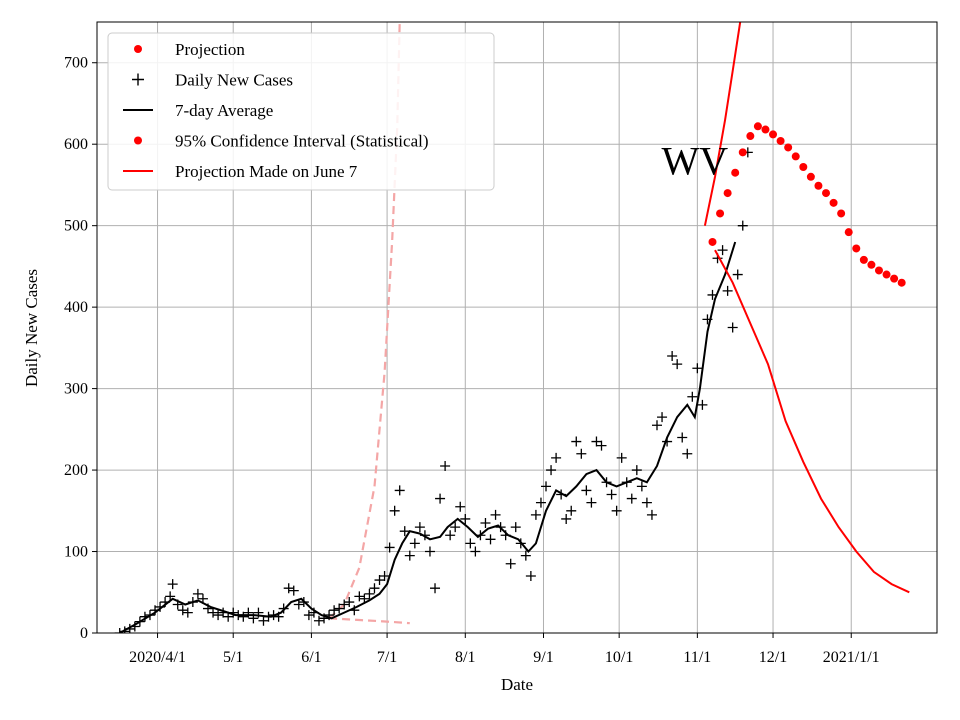 This screenshot has height=720, width=960. I want to click on legend-label: 95% Confidence Interval (Statistical), so click(302, 141).